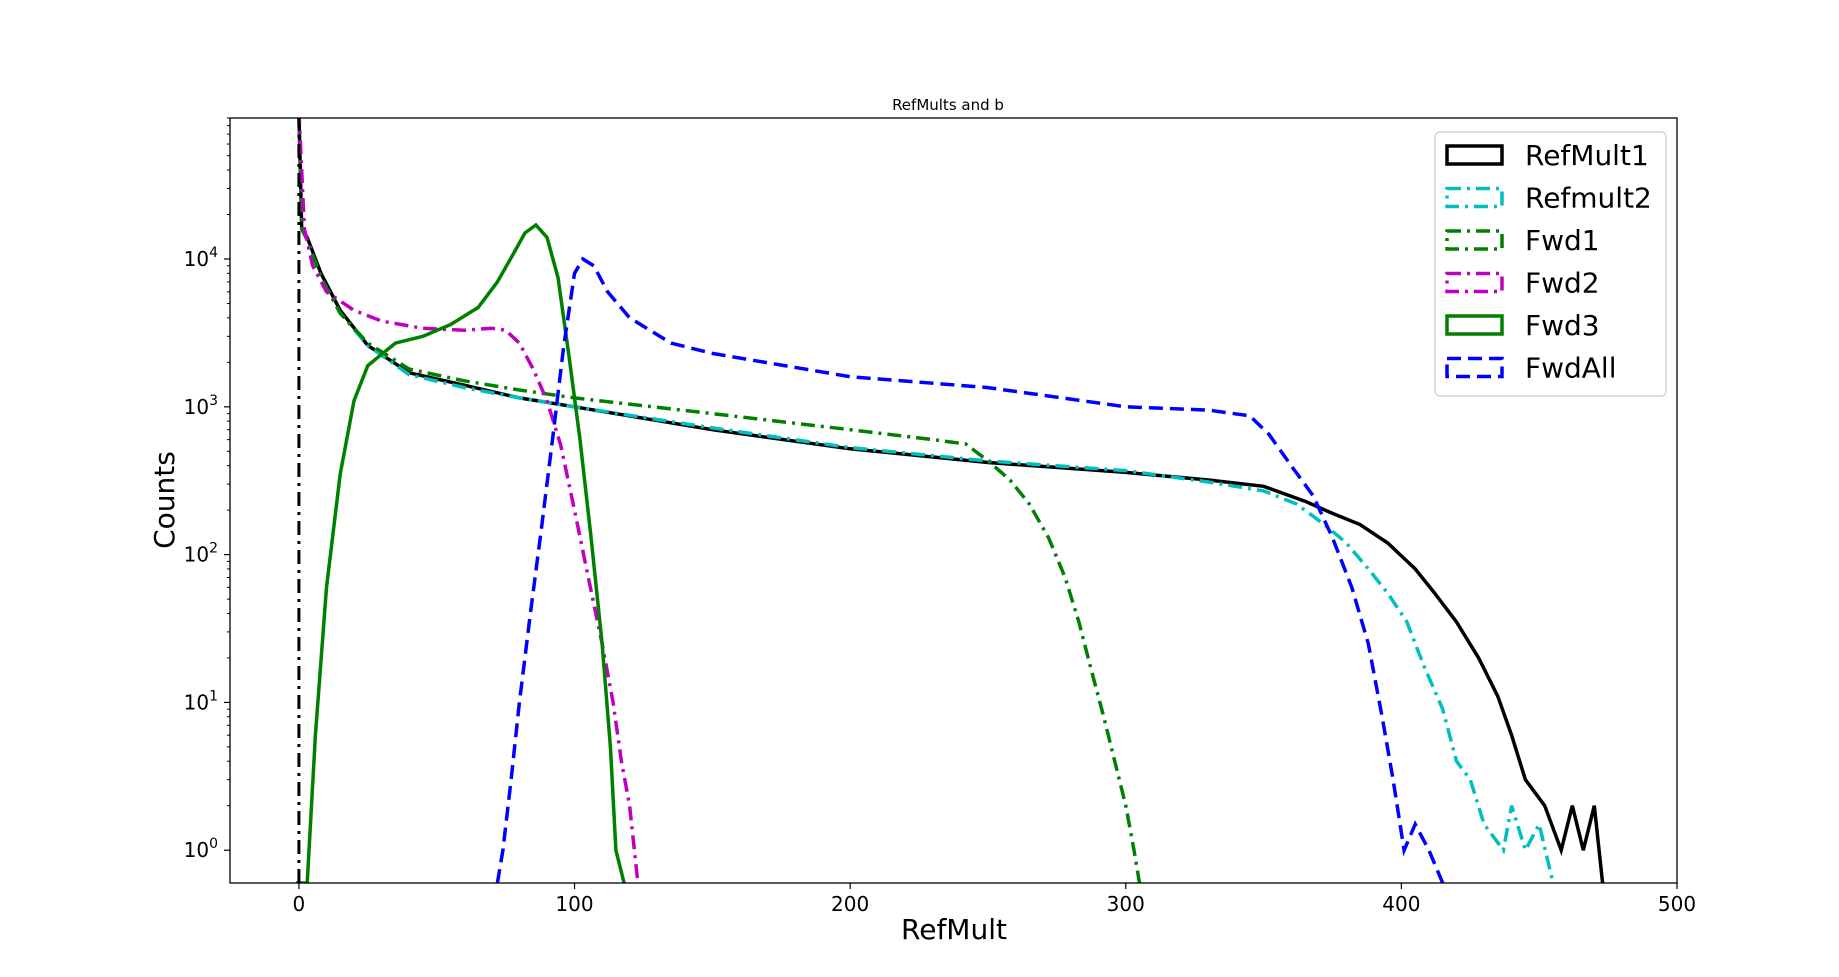 This screenshot has height=977, width=1839. I want to click on legend-swatch-fwd1, so click(1474, 240).